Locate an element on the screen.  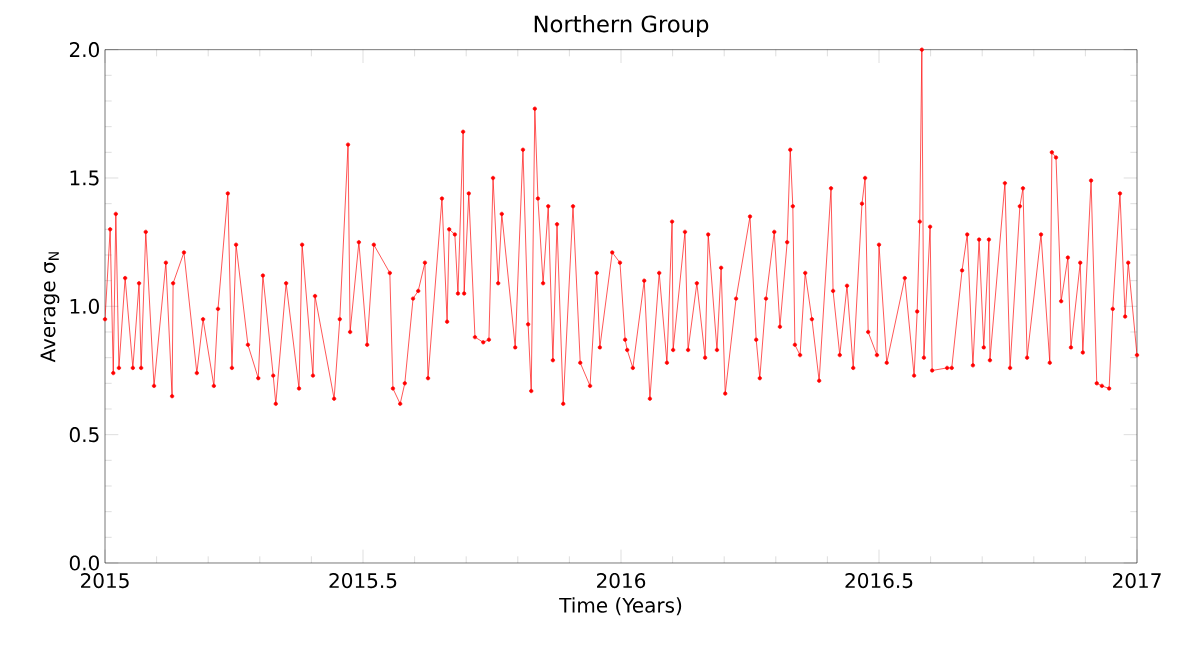
x-tick-label: 2015 is located at coordinates (105, 581).